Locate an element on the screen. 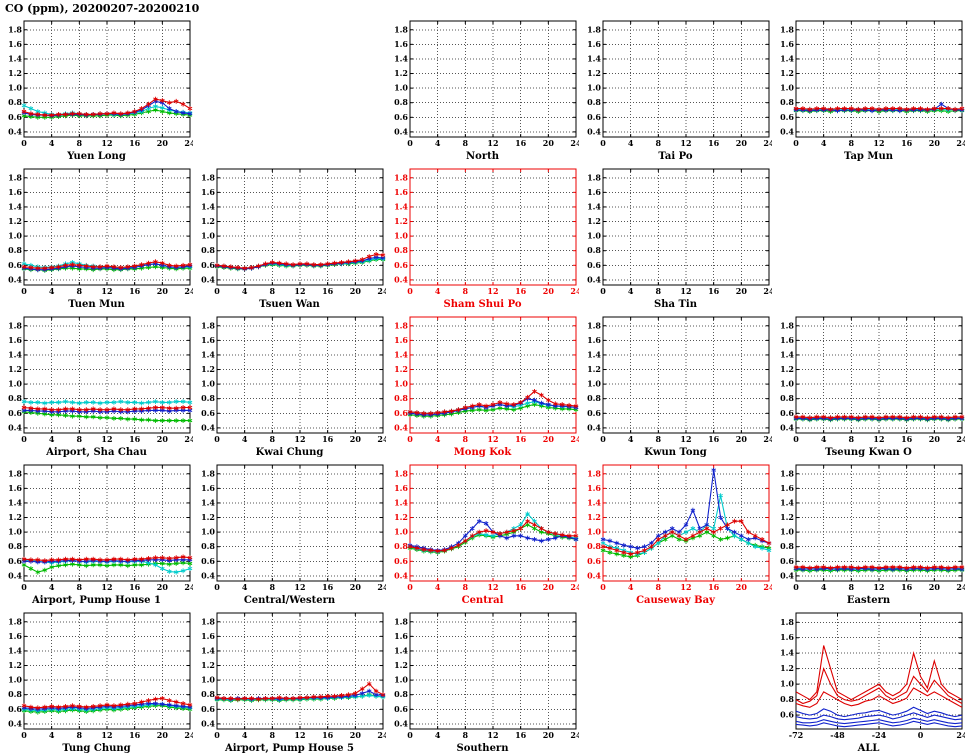  plot-area-tsuen-wan: 0 4 8 12 16 20 24 0.4 0.6 0.8 1.0 1.2 1.4 1.6 1.8 is located at coordinates (295, 232).